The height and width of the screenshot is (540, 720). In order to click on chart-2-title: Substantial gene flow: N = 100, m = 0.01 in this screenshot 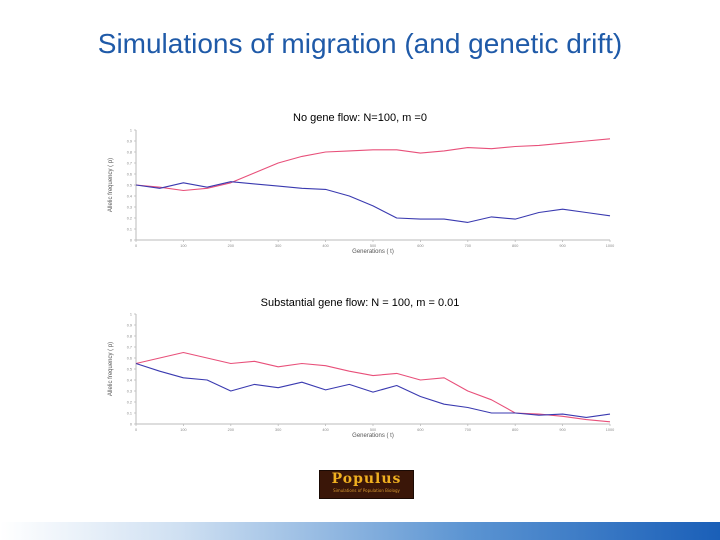, I will do `click(360, 303)`.